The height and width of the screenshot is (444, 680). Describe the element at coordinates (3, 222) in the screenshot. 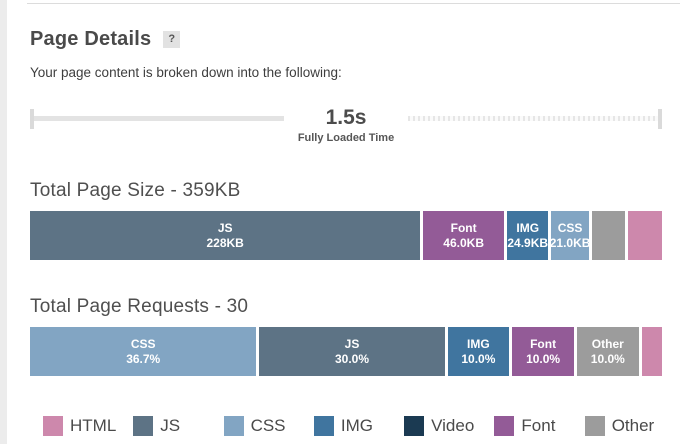

I see `page-left-edge` at that location.